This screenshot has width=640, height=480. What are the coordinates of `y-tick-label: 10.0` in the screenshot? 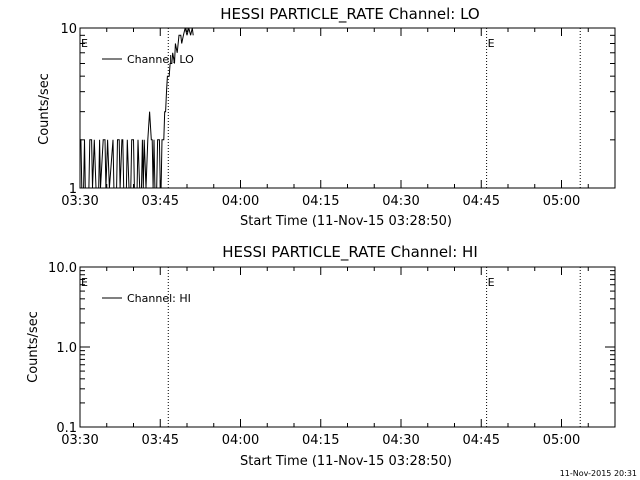 It's located at (62, 268).